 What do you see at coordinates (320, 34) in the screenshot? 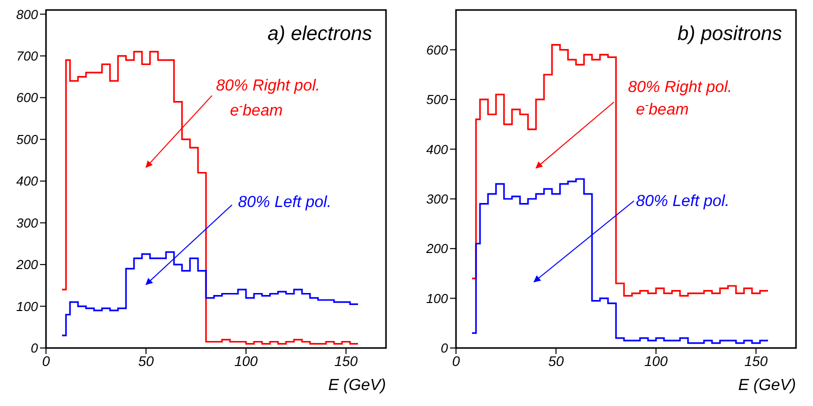
I see `text: a) electrons` at bounding box center [320, 34].